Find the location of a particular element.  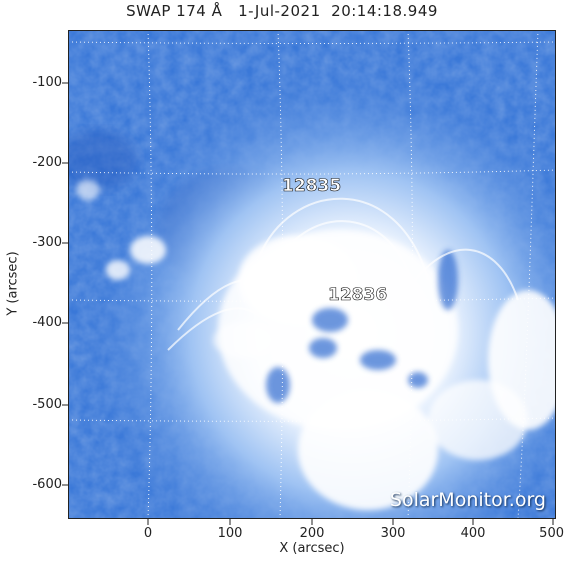

y-axis-label: Y (arcsec) is located at coordinates (13, 283).